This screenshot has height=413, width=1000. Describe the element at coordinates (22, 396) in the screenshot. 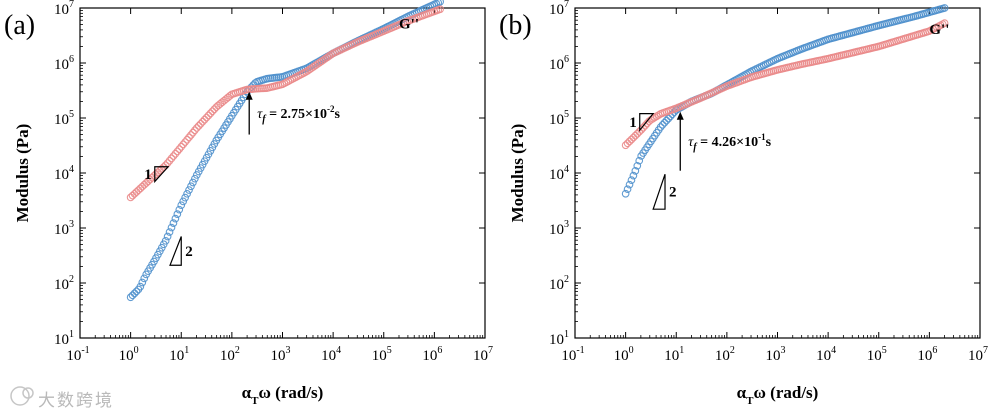

I see `watermark-logo-icon` at that location.